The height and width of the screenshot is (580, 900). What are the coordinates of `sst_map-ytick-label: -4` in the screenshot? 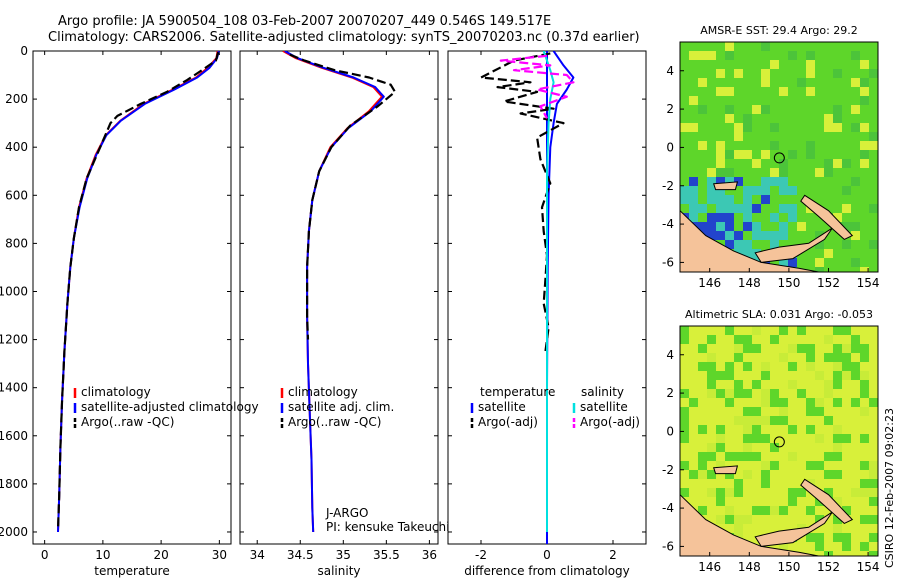 It's located at (668, 224).